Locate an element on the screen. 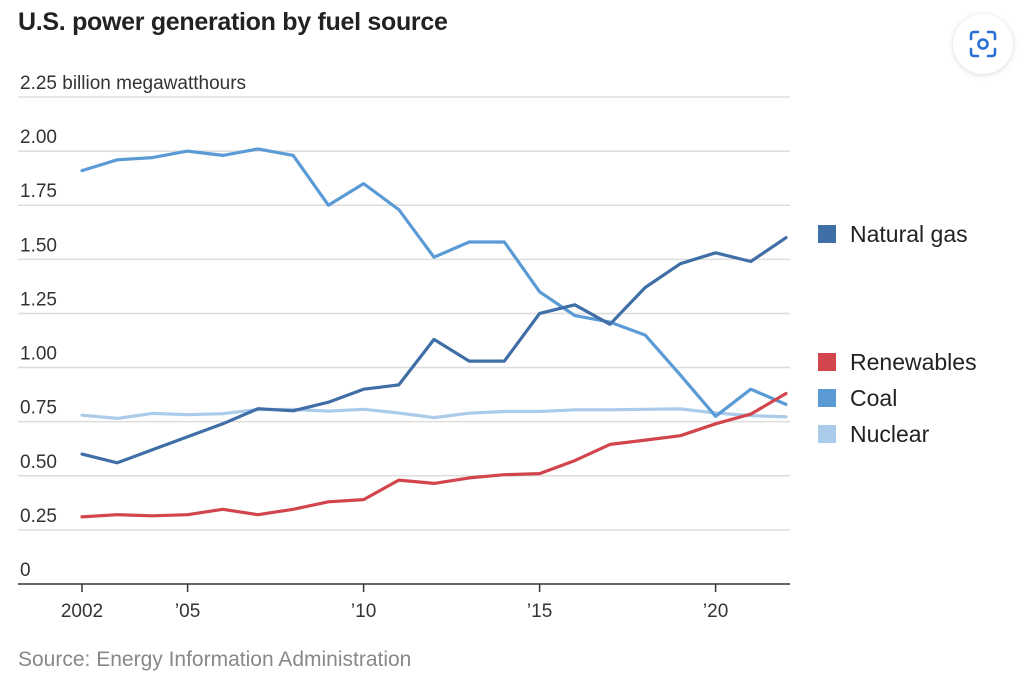 The width and height of the screenshot is (1024, 678). y-tick-label: 1.25 is located at coordinates (38, 299).